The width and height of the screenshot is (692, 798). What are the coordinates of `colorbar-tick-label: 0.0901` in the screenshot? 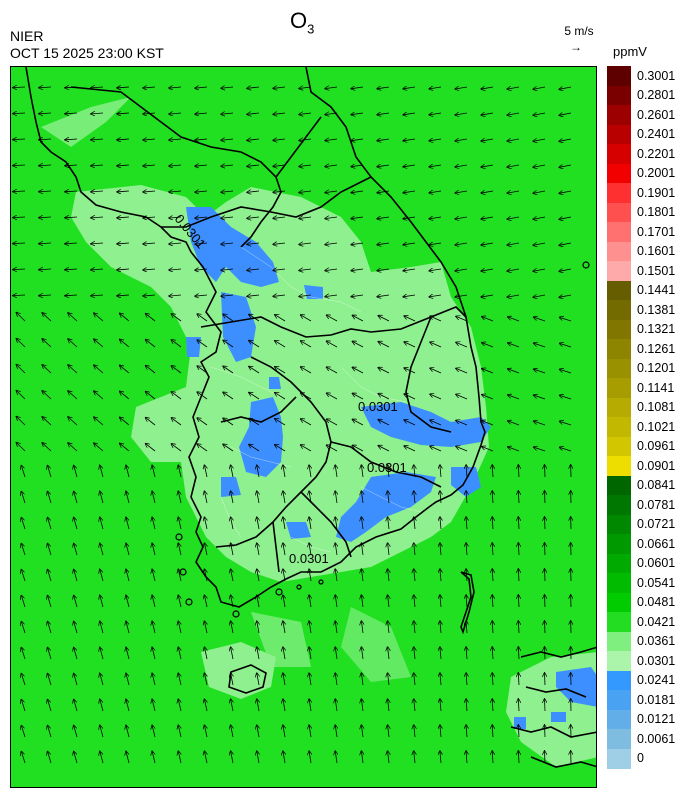 It's located at (656, 465).